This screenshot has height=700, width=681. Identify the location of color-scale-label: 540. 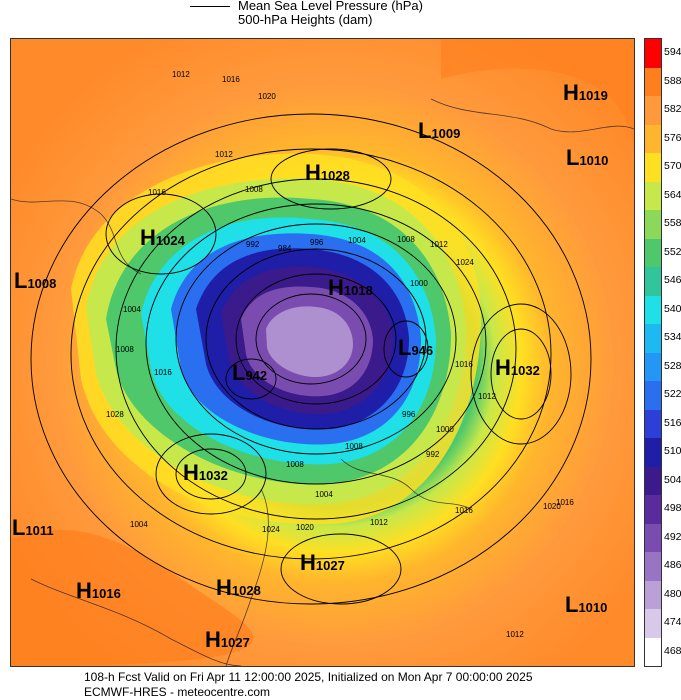
(672, 308).